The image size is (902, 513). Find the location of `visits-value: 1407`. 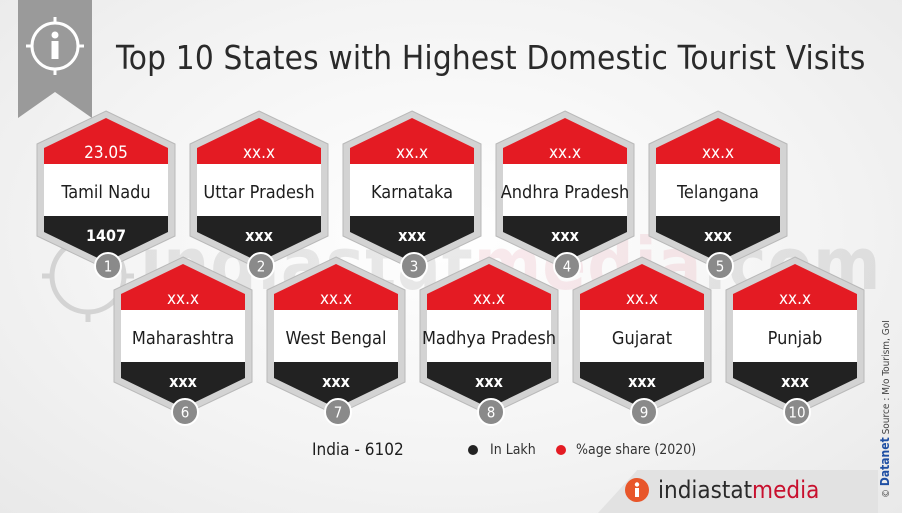

visits-value: 1407 is located at coordinates (106, 235).